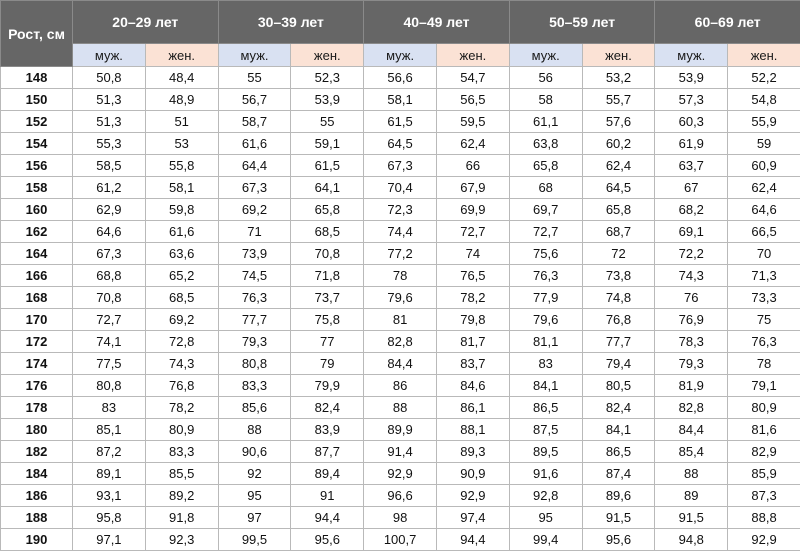 This screenshot has height=551, width=800. What do you see at coordinates (691, 408) in the screenshot?
I see `male-weight-cell: 82,8` at bounding box center [691, 408].